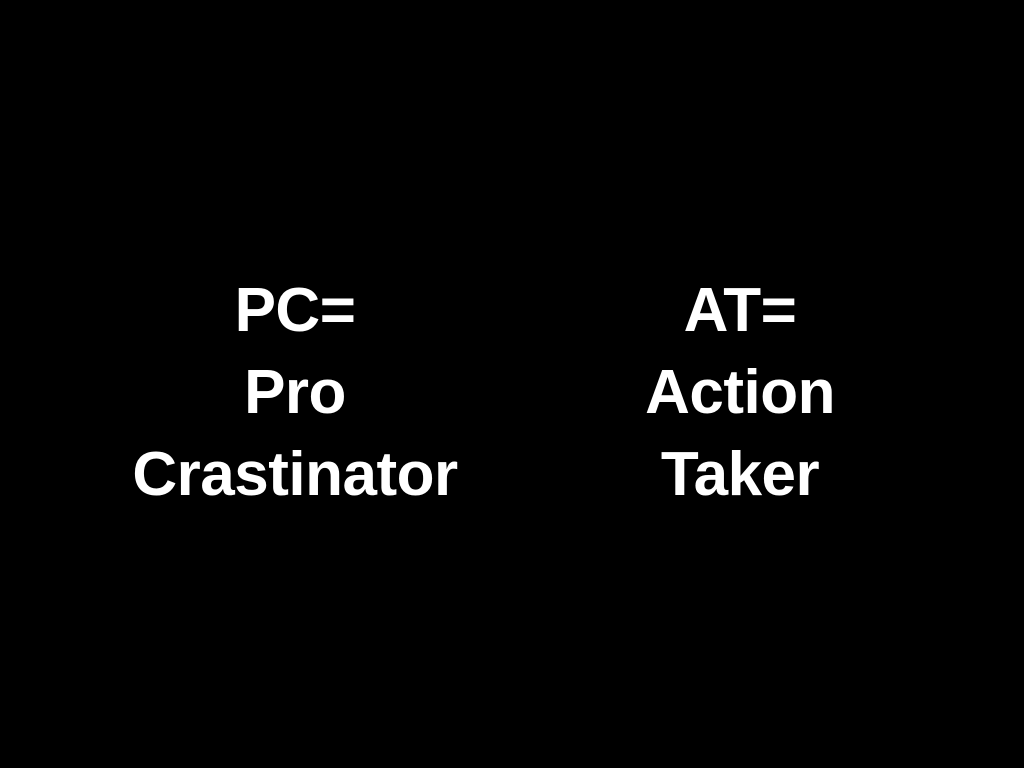 This screenshot has width=1024, height=768. I want to click on at-line-taker: Taker, so click(740, 474).